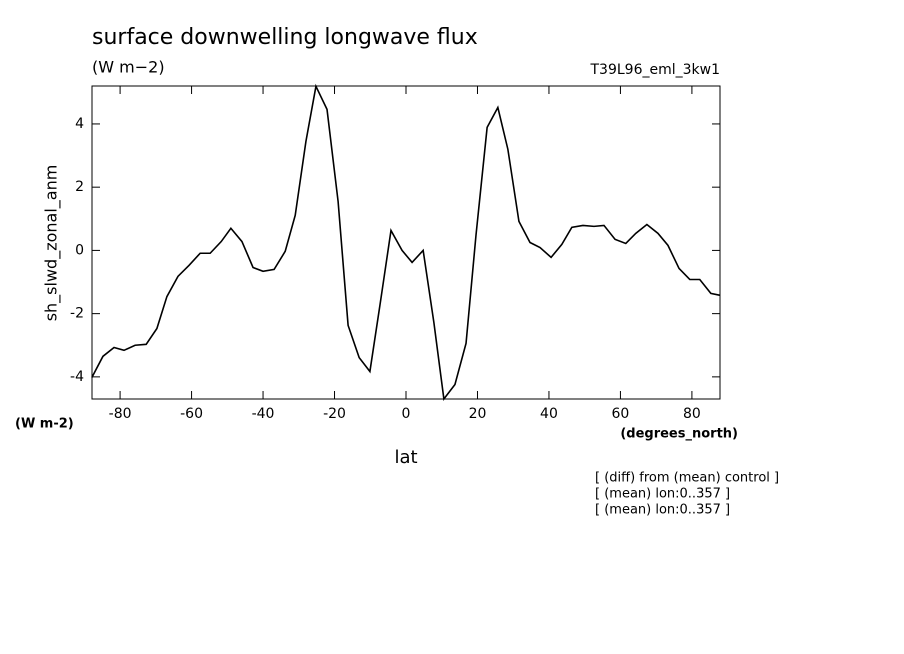 The image size is (904, 654). What do you see at coordinates (692, 414) in the screenshot?
I see `x-tick-label: 80` at bounding box center [692, 414].